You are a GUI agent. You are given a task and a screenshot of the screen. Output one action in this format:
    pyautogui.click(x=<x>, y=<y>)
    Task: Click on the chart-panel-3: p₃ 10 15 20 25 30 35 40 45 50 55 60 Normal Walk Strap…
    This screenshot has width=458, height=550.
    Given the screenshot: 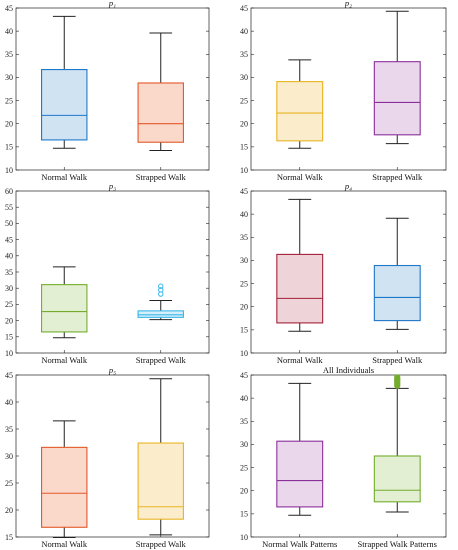 What is the action you would take?
    pyautogui.click(x=107, y=273)
    